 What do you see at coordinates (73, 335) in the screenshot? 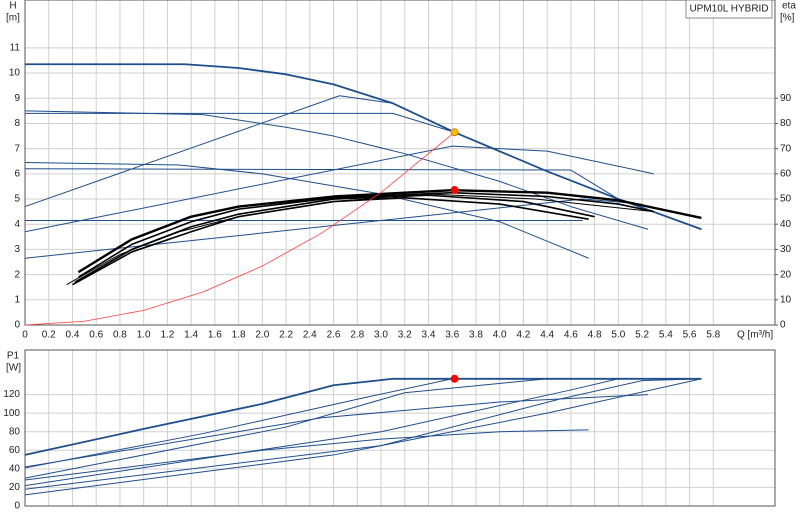
I see `x-tick-label: 0.4` at bounding box center [73, 335].